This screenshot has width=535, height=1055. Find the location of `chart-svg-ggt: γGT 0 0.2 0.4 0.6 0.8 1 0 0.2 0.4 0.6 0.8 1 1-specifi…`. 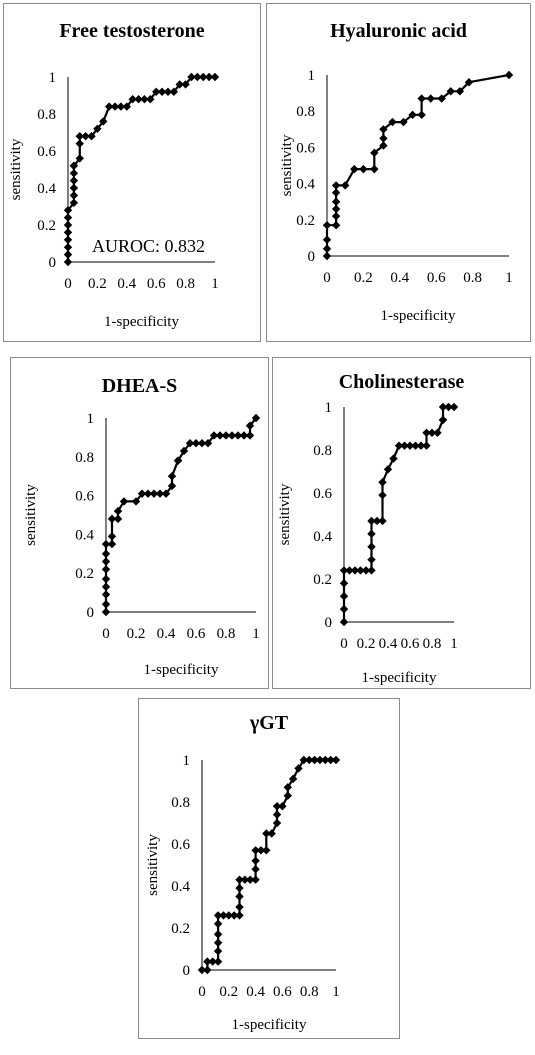

chart-svg-ggt: γGT 0 0.2 0.4 0.6 0.8 1 0 0.2 0.4 0.6 0.8 1 1-specifi… is located at coordinates (243, 872).